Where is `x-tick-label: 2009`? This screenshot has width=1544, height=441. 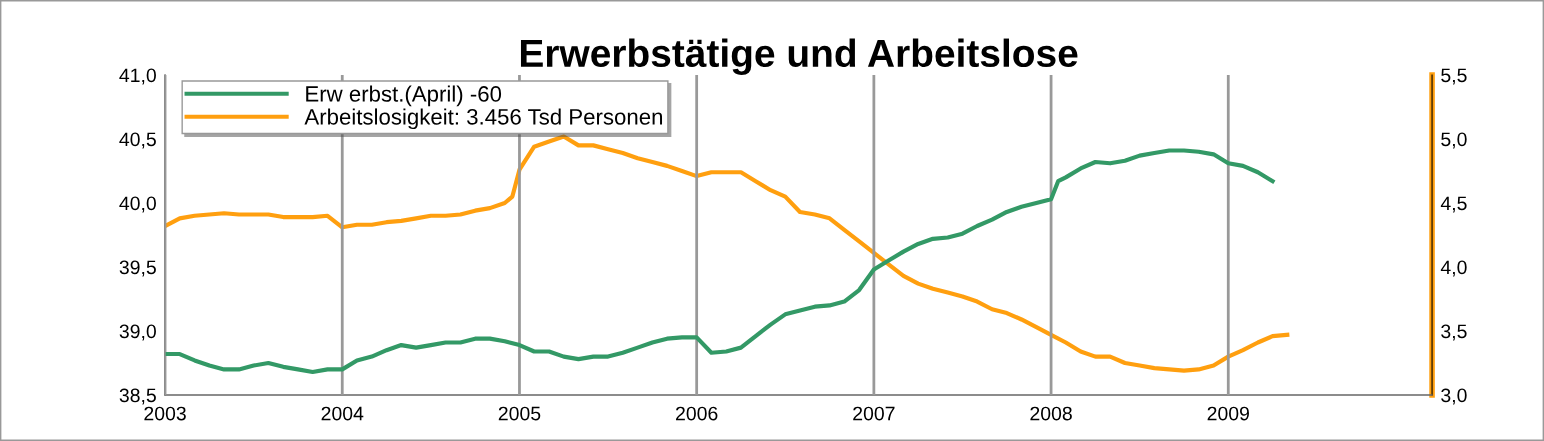
x-tick-label: 2009 is located at coordinates (1228, 413).